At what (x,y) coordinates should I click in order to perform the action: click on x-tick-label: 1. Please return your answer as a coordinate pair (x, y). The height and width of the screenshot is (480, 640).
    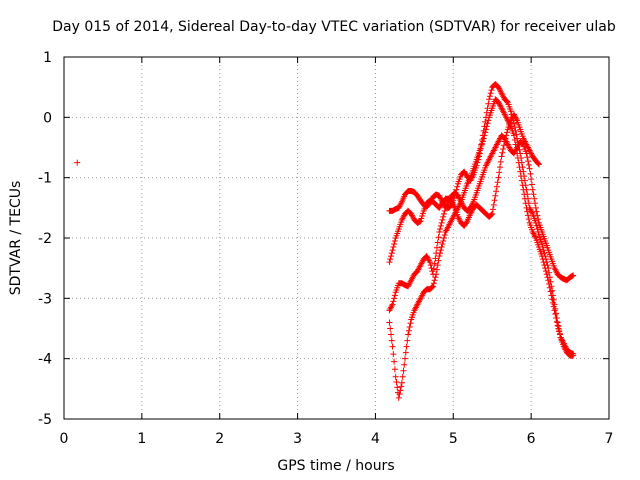
    Looking at the image, I should click on (141, 439).